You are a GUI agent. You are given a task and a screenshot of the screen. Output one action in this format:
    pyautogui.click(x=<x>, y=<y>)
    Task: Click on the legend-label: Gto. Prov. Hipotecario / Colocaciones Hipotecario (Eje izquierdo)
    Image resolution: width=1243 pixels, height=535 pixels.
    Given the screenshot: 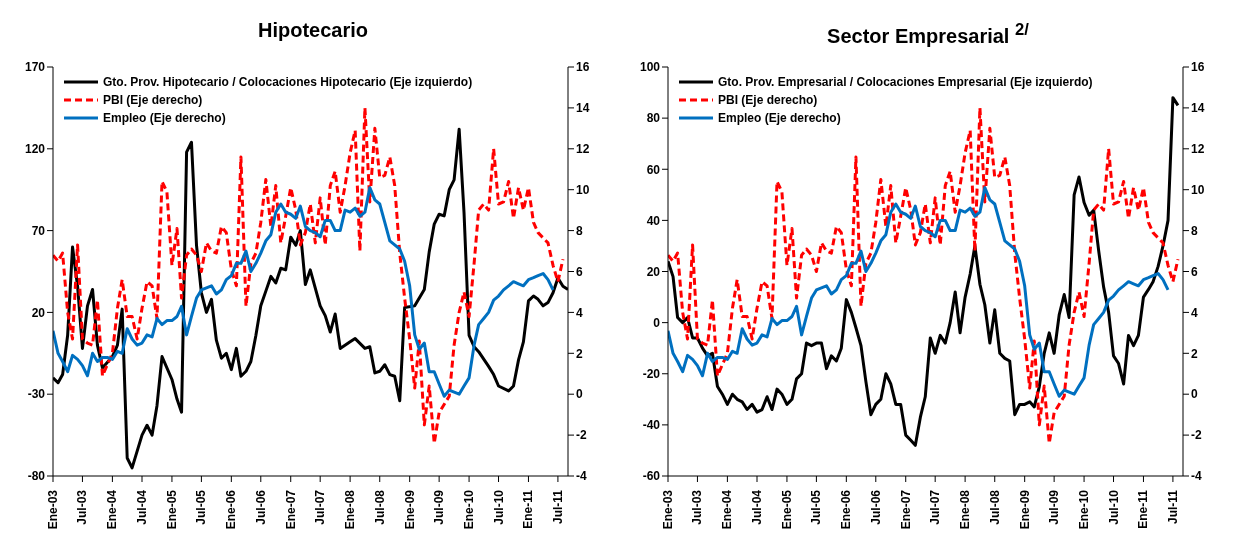 What is the action you would take?
    pyautogui.click(x=288, y=82)
    